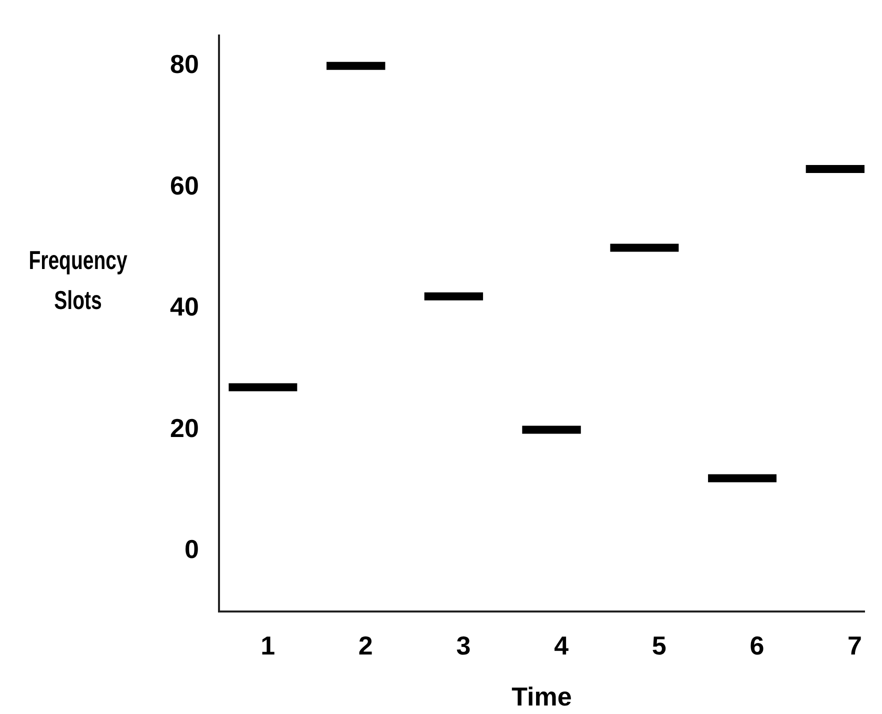 The width and height of the screenshot is (882, 714). Describe the element at coordinates (184, 64) in the screenshot. I see `y-tick-label: 80` at that location.